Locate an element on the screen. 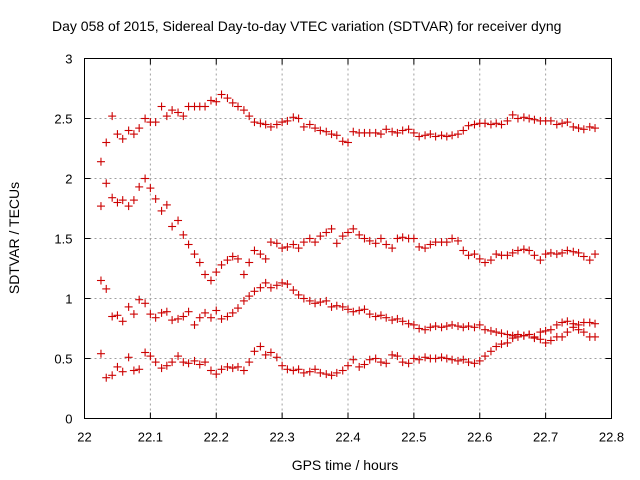 The height and width of the screenshot is (480, 640). series-bottom is located at coordinates (348, 352).